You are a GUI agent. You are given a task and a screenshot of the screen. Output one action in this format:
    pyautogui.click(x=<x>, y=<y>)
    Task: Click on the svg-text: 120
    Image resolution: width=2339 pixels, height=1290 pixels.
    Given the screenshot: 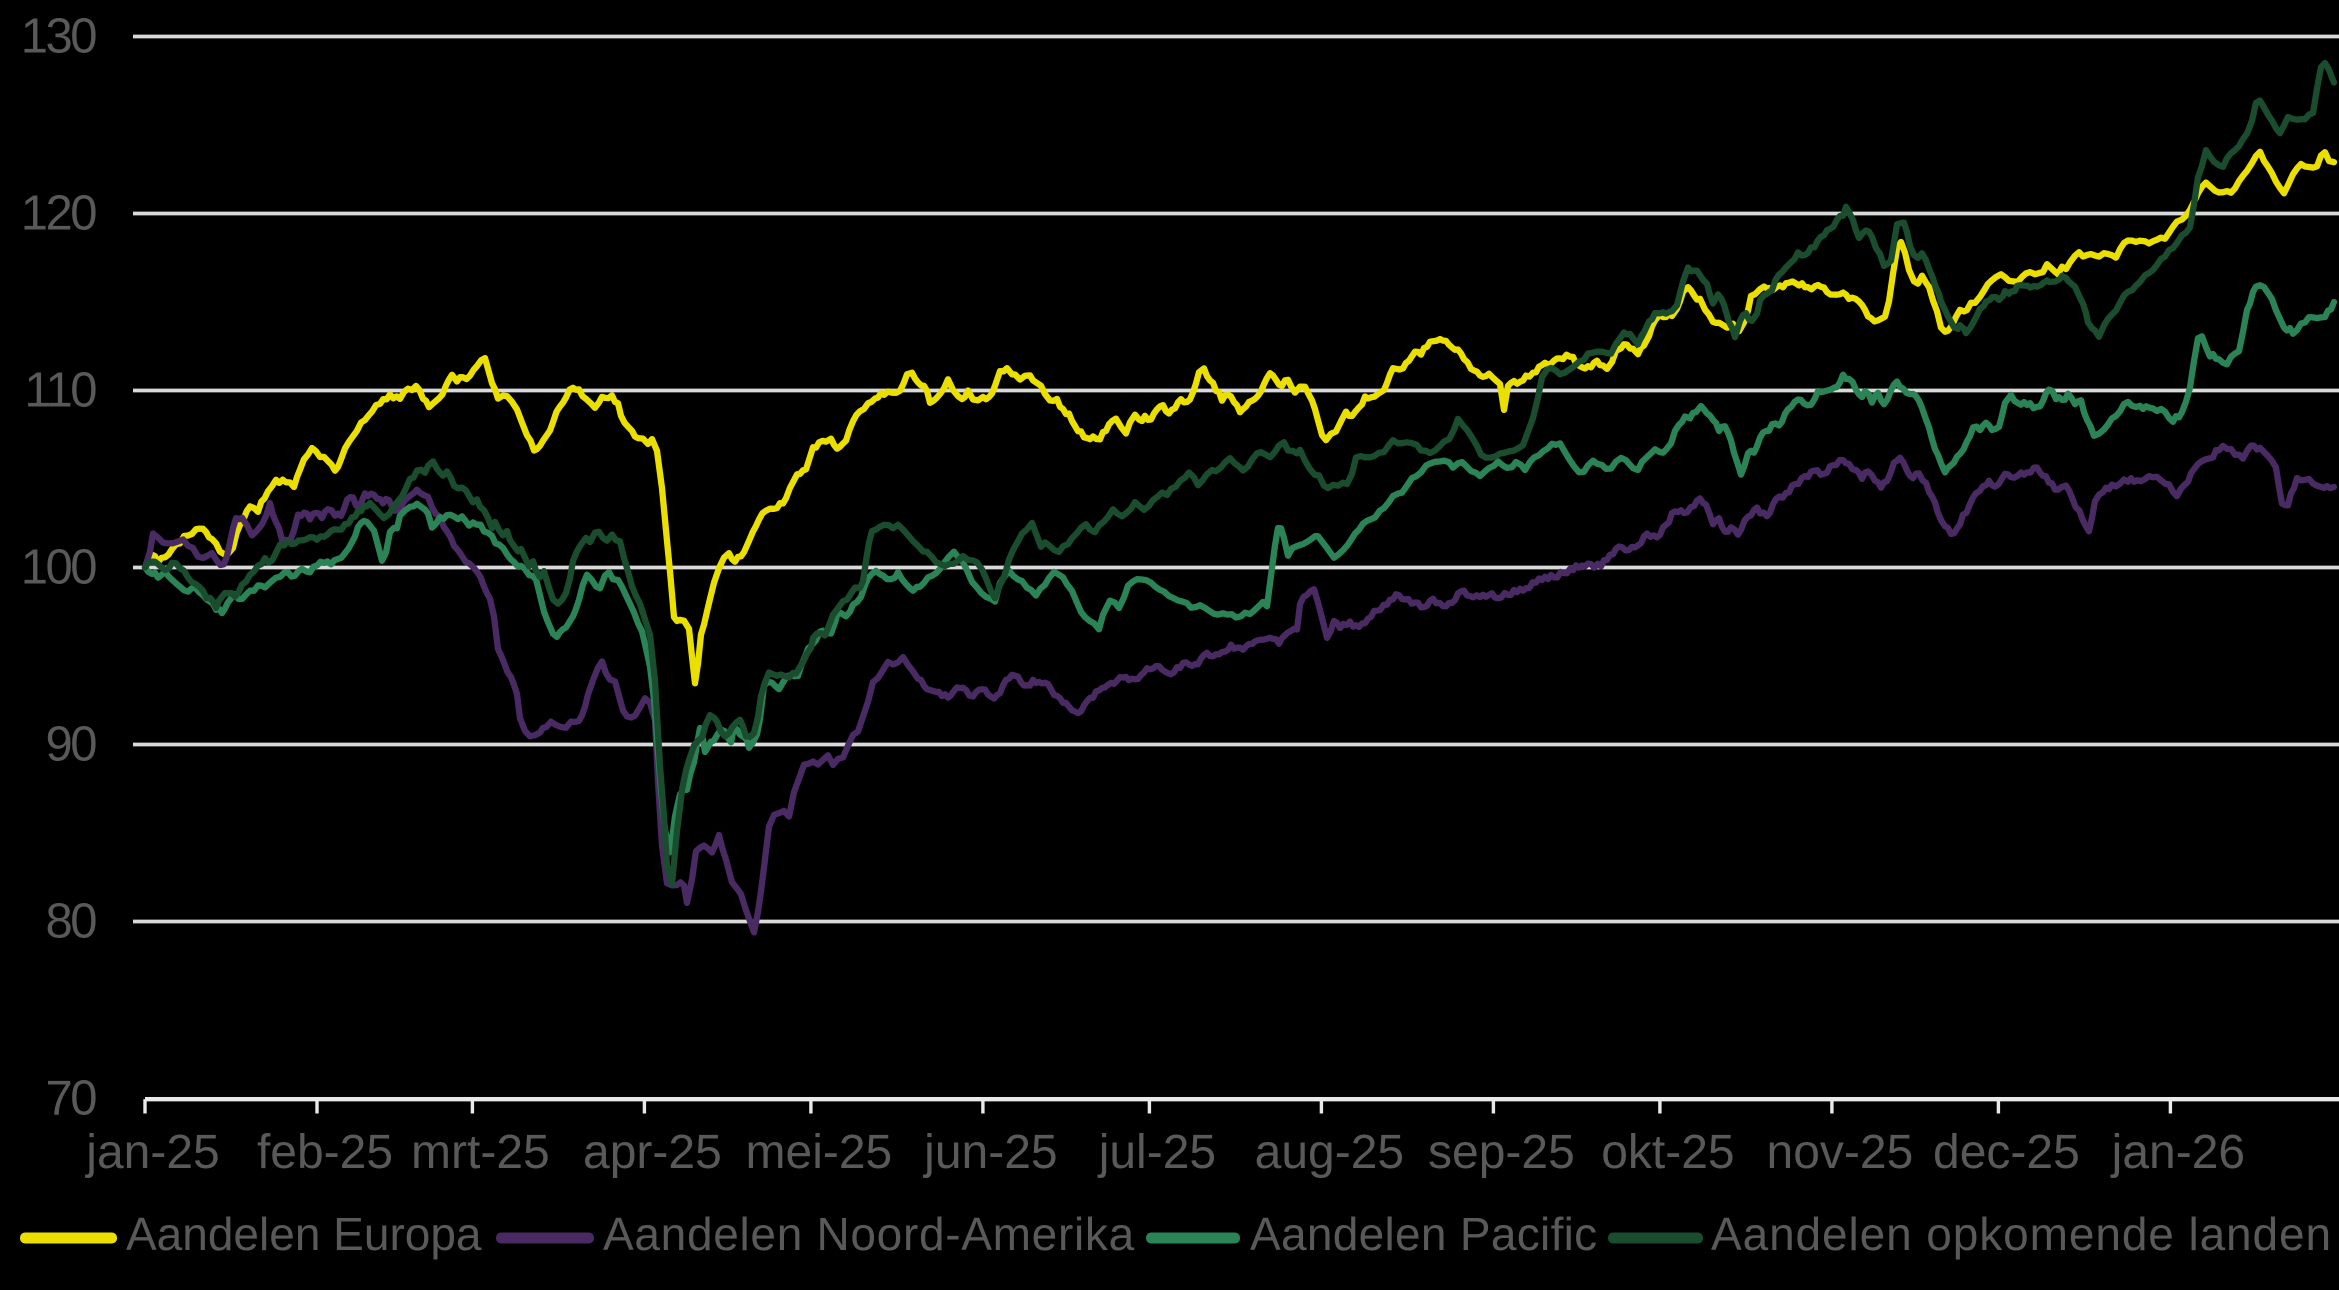 What is the action you would take?
    pyautogui.click(x=59, y=214)
    